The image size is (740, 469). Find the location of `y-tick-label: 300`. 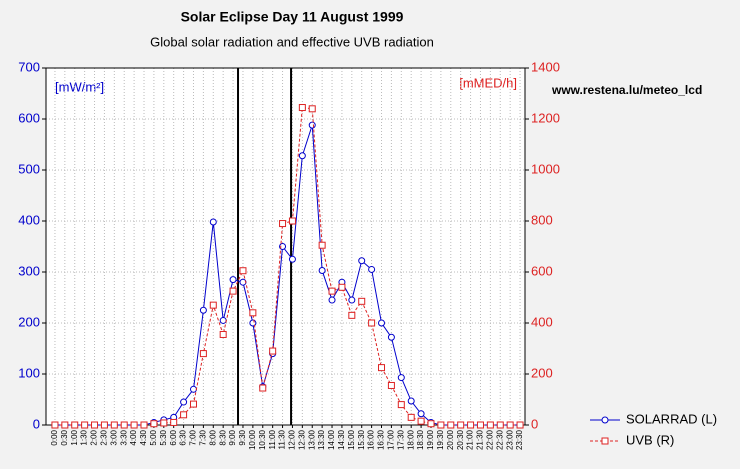

y-tick-label: 300 is located at coordinates (29, 270).